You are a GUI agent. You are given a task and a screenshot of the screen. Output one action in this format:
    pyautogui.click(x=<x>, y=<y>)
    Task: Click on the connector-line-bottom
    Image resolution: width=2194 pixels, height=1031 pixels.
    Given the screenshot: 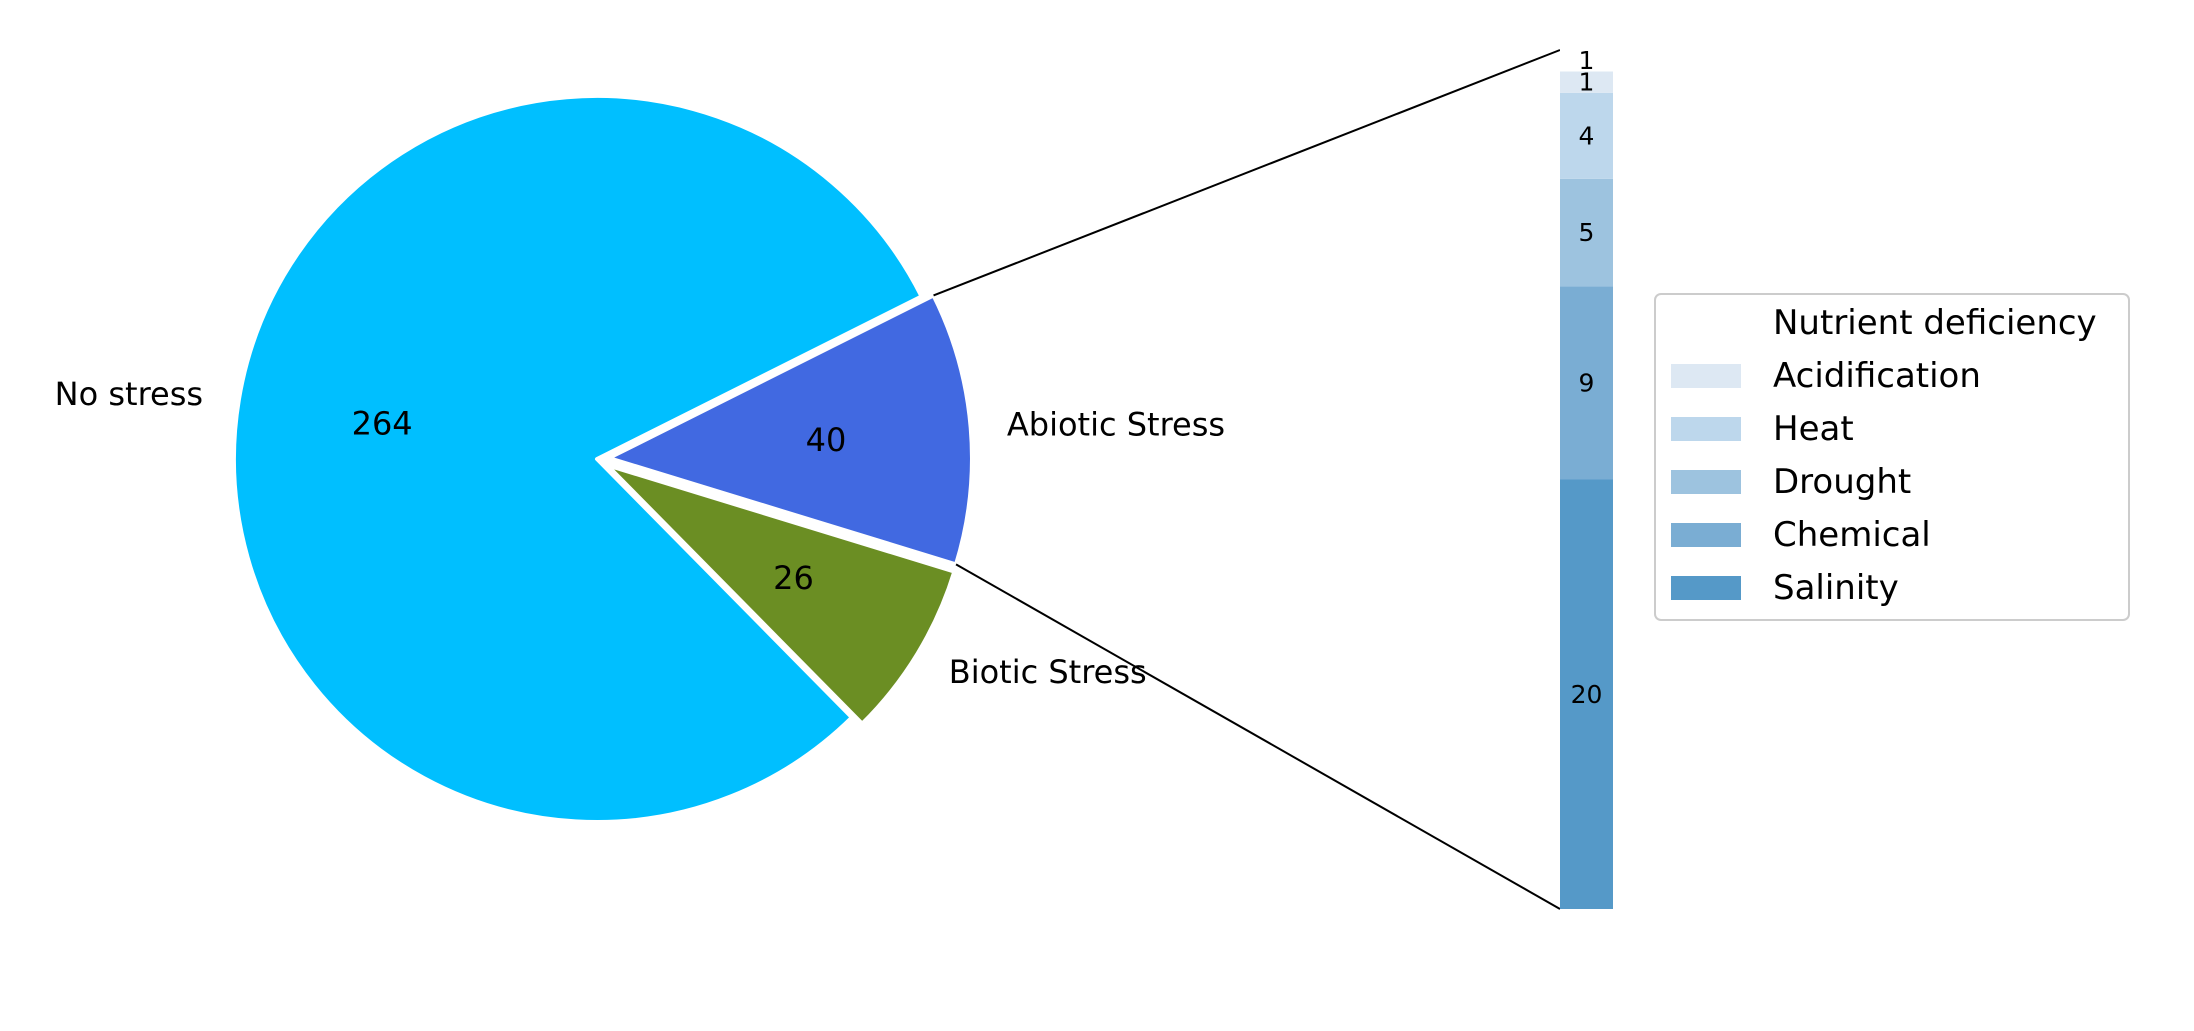 What is the action you would take?
    pyautogui.click(x=1258, y=736)
    